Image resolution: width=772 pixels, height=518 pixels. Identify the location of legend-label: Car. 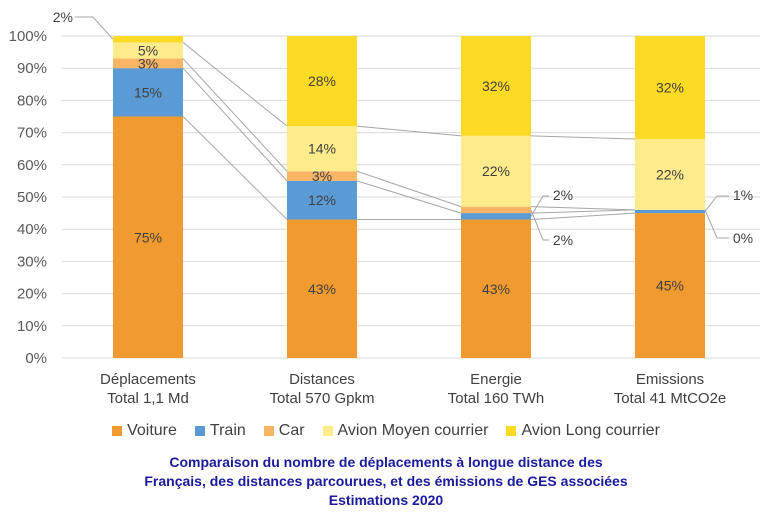
(291, 430).